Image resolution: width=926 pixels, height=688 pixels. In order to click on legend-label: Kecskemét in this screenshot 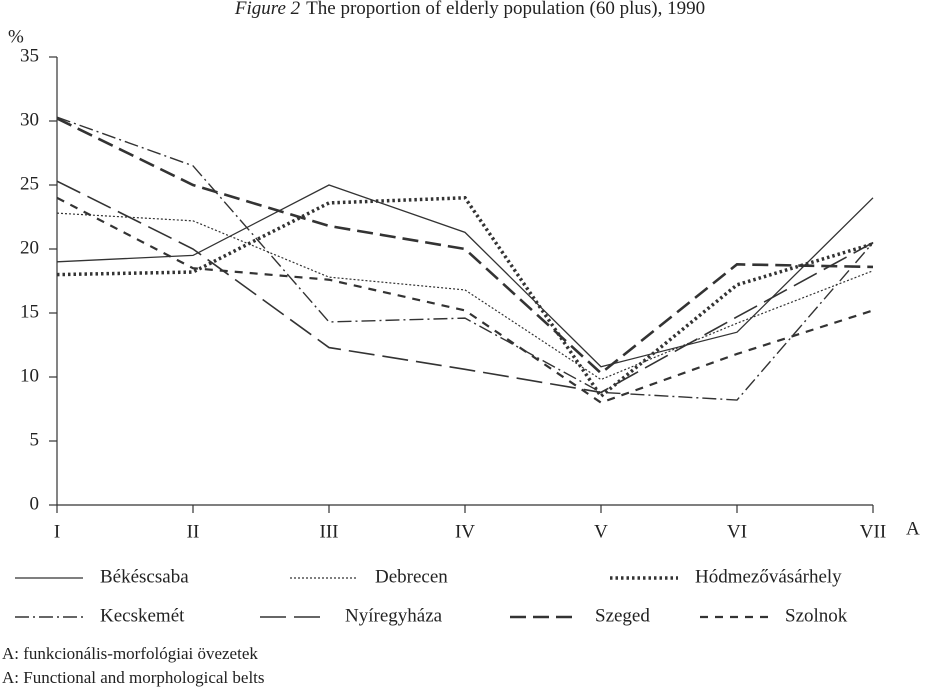, I will do `click(142, 615)`.